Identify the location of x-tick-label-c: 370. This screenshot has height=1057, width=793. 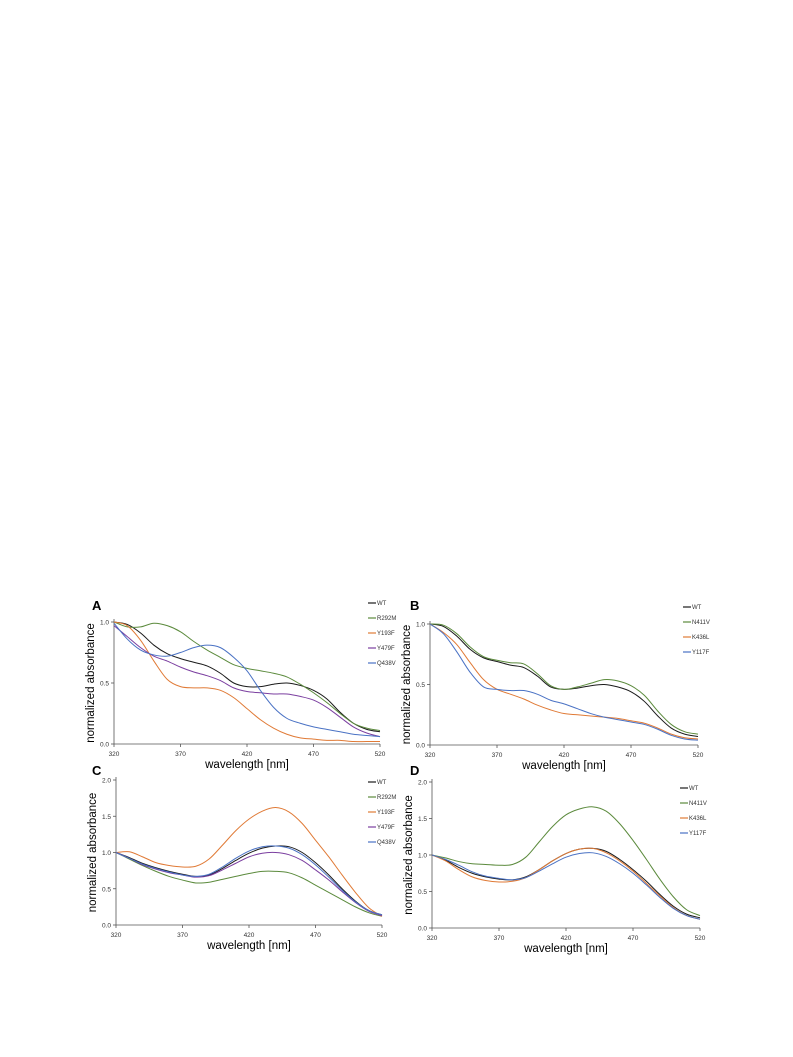
(182, 935).